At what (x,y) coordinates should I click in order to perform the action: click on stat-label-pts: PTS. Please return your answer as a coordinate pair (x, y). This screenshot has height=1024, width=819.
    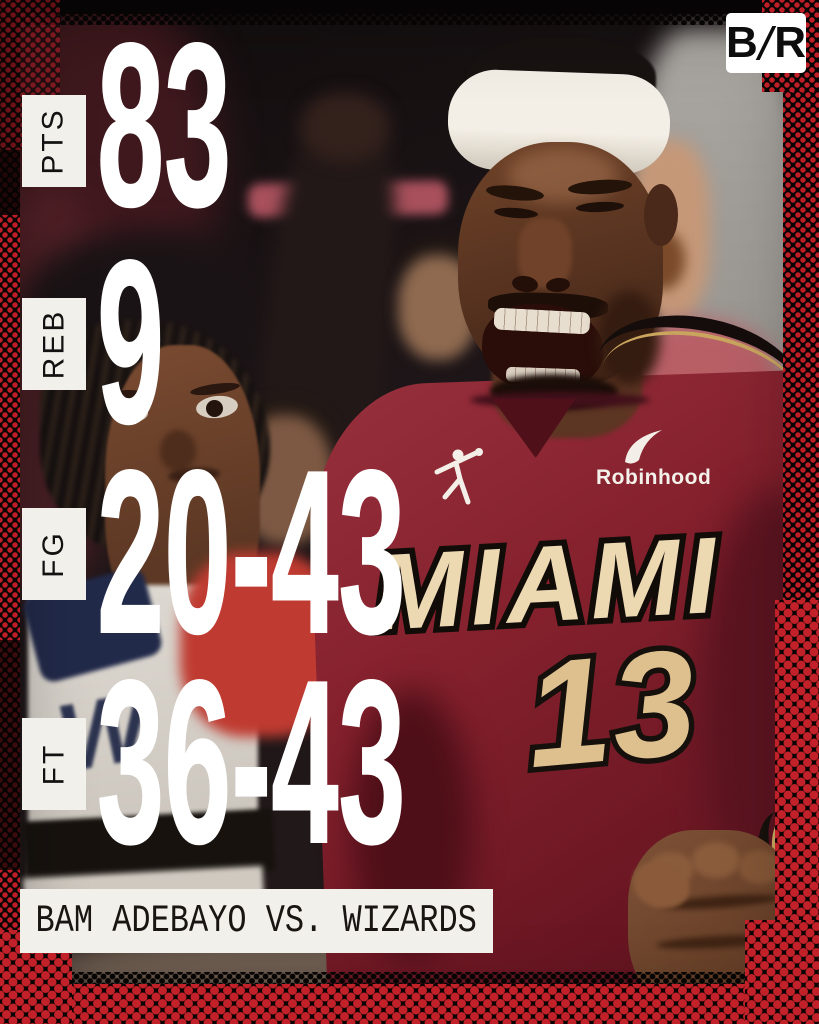
    Looking at the image, I should click on (54, 141).